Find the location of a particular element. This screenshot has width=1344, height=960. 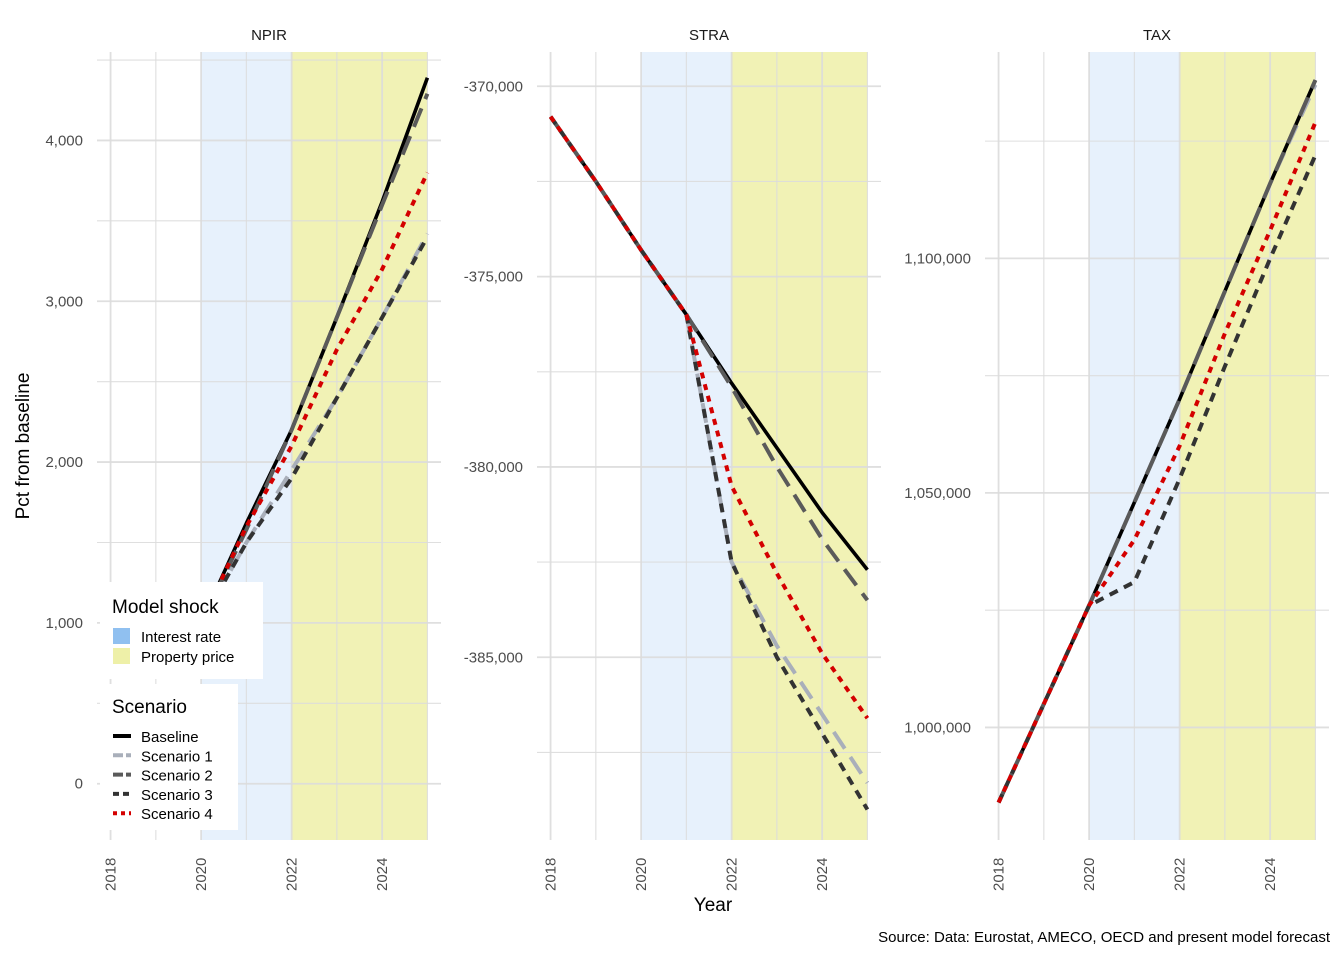

legend-shock-items: Interest rate Property price is located at coordinates (173, 647).